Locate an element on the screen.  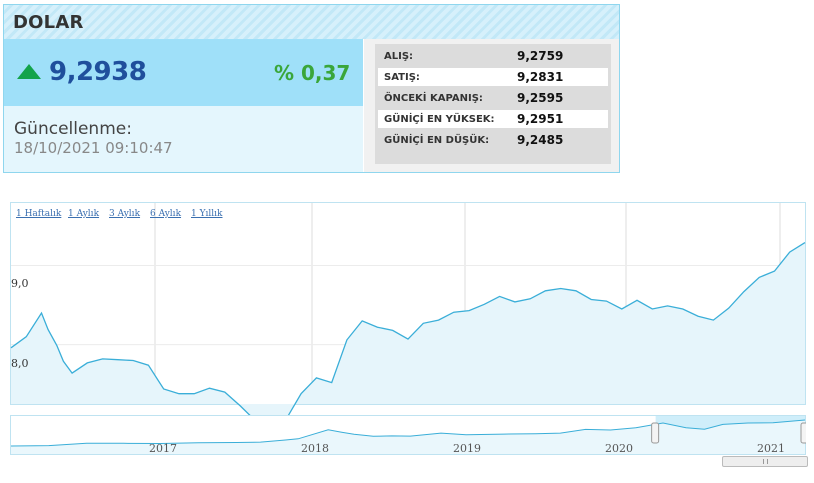
change-percent: % 0,37 is located at coordinates (312, 73).